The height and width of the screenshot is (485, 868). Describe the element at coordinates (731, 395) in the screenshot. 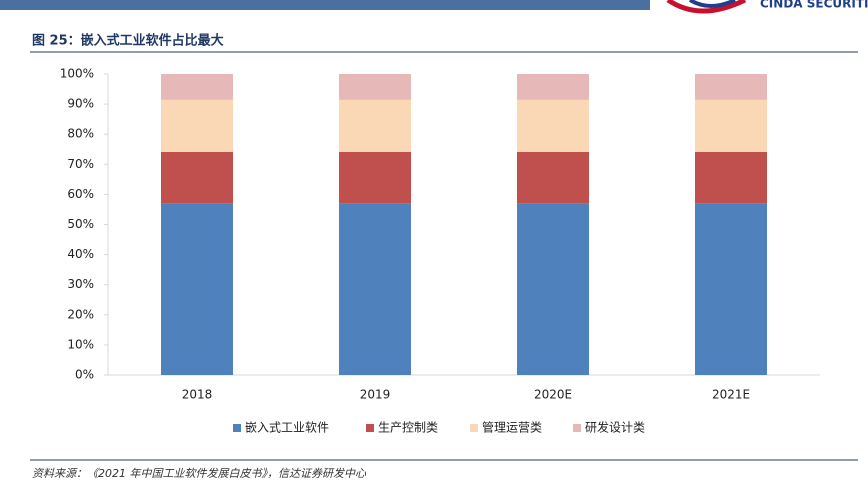

I see `x-tick-label: 2021E` at that location.